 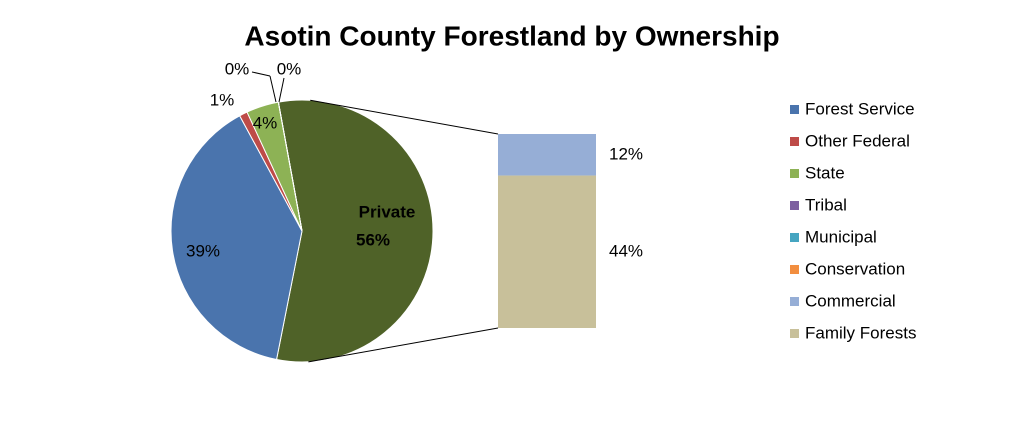 What do you see at coordinates (203, 250) in the screenshot?
I see `data-label: 39%` at bounding box center [203, 250].